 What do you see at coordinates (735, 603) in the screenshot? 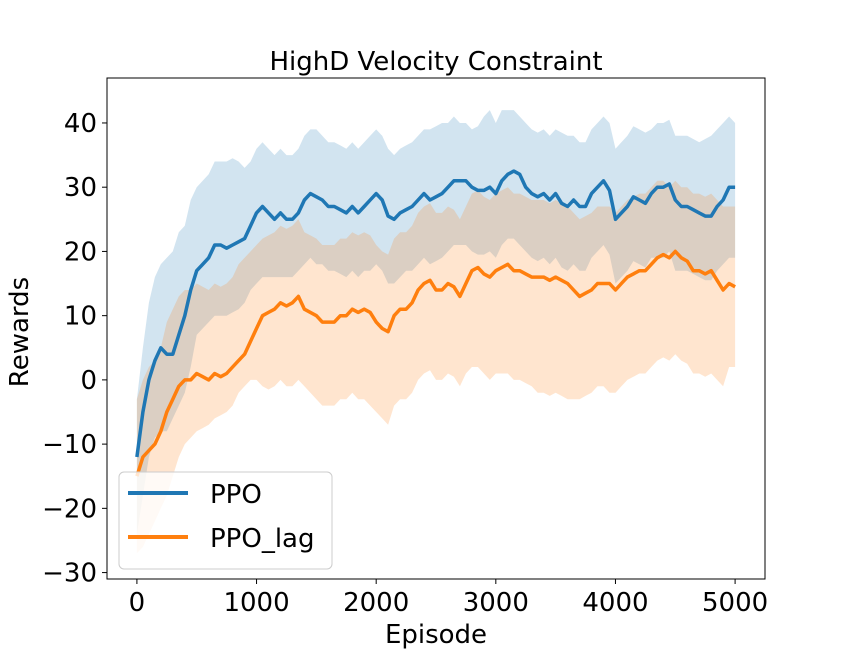
I see `x-tick-label: 5000` at bounding box center [735, 603].